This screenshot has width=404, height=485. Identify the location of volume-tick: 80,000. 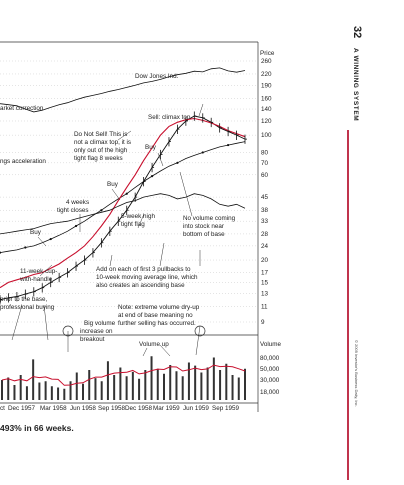
(270, 358).